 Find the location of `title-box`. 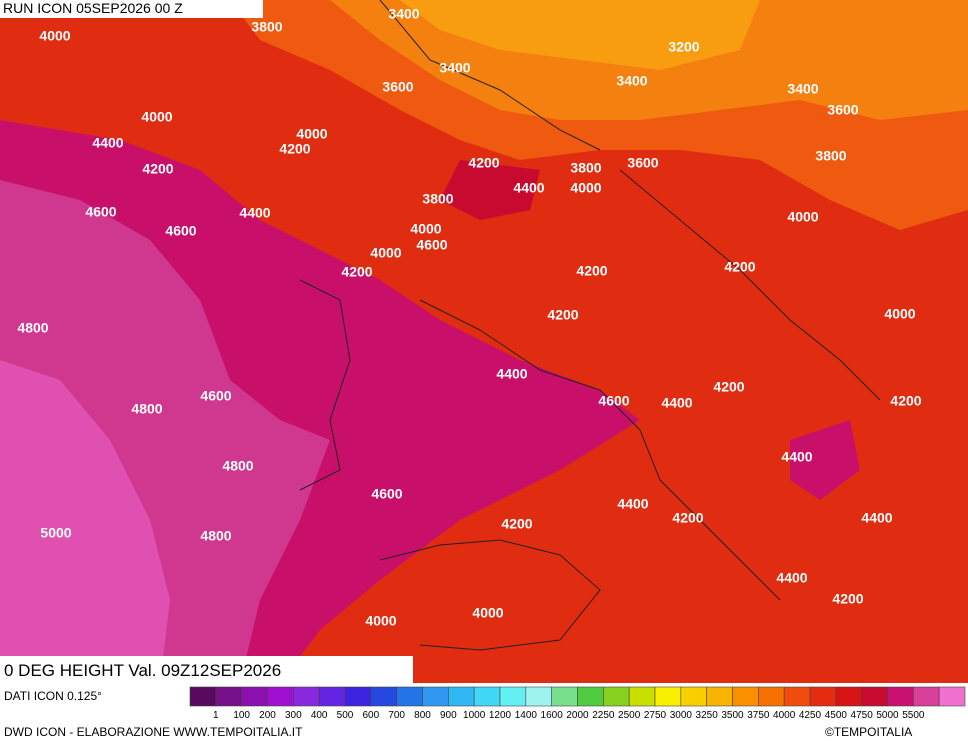

title-box is located at coordinates (206, 669).